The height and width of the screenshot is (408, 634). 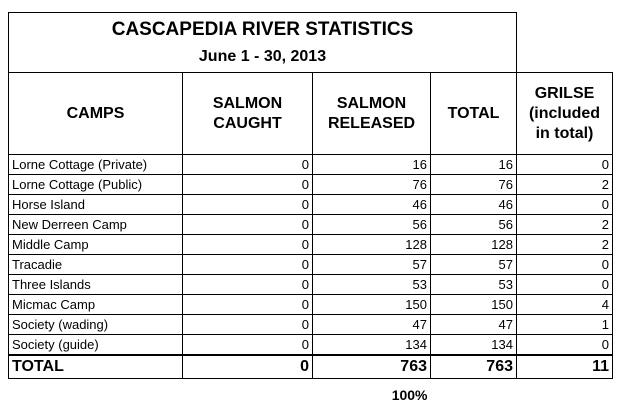 What do you see at coordinates (371, 284) in the screenshot?
I see `salmon-released-value: 53` at bounding box center [371, 284].